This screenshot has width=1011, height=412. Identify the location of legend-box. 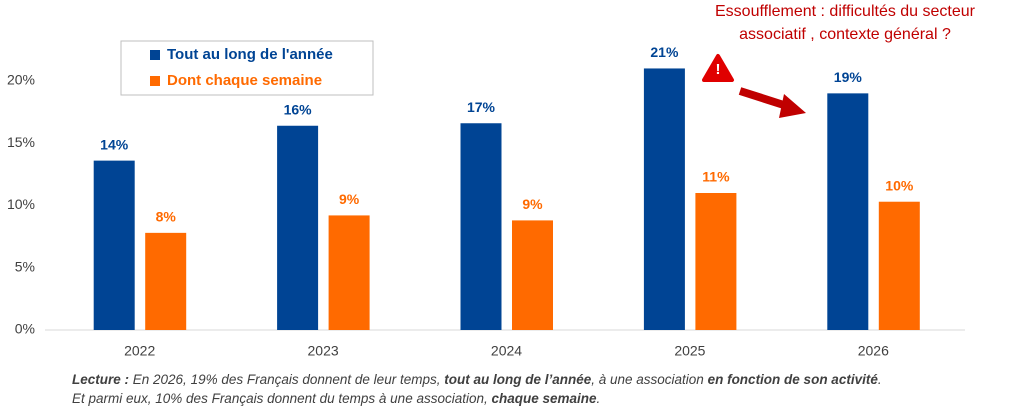
(247, 68).